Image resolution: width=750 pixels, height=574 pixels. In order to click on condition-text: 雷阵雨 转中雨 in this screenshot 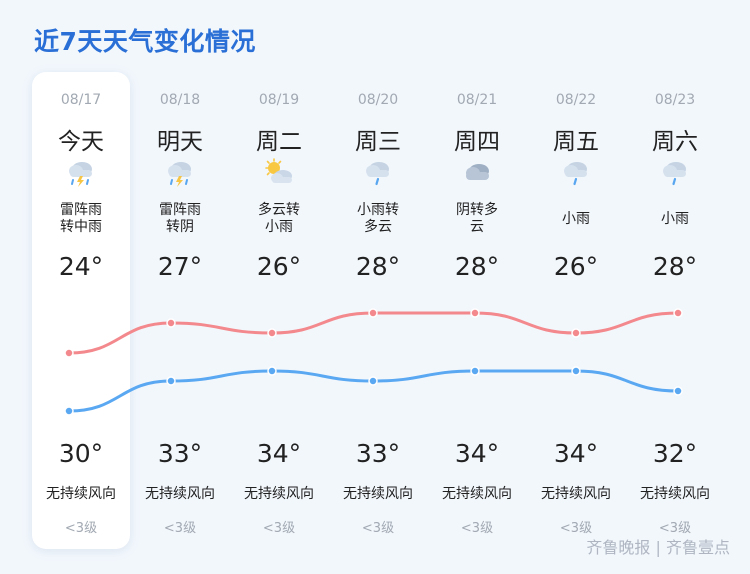, I will do `click(81, 218)`.